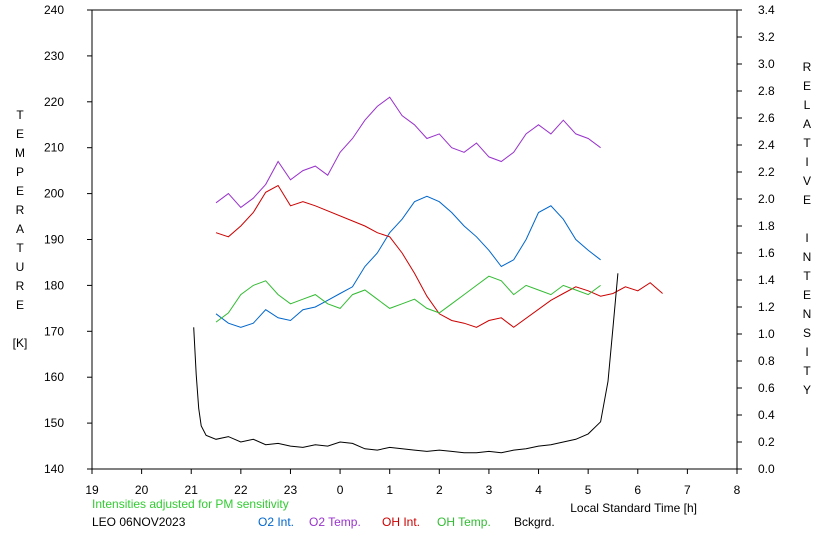 Image resolution: width=828 pixels, height=535 pixels. What do you see at coordinates (737, 490) in the screenshot?
I see `x-tick-label: 8` at bounding box center [737, 490].